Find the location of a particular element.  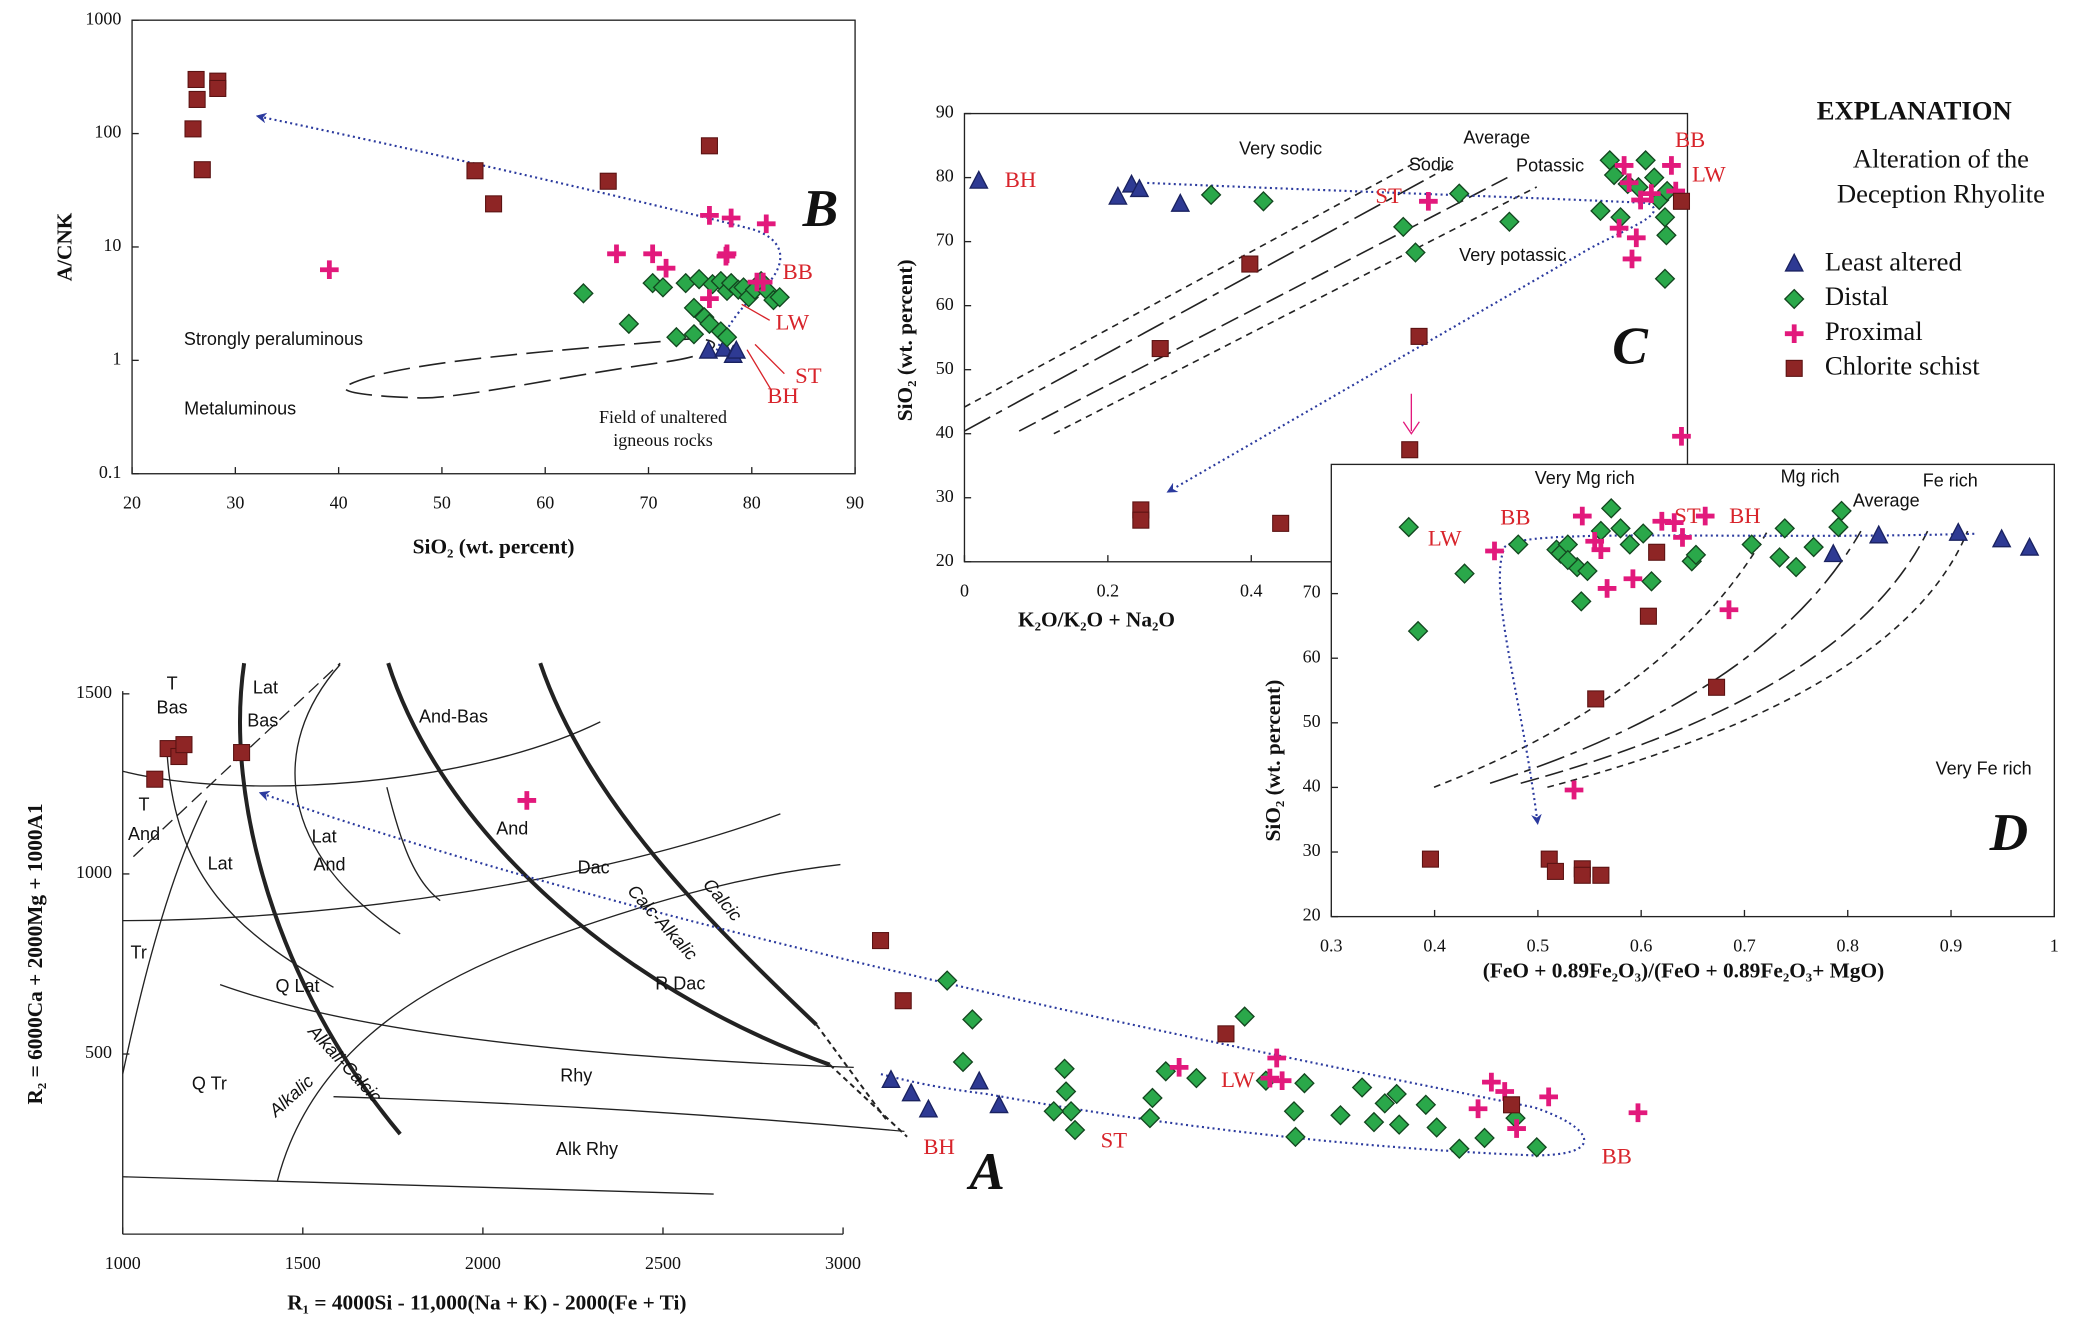

annotation: ST is located at coordinates (1388, 195).